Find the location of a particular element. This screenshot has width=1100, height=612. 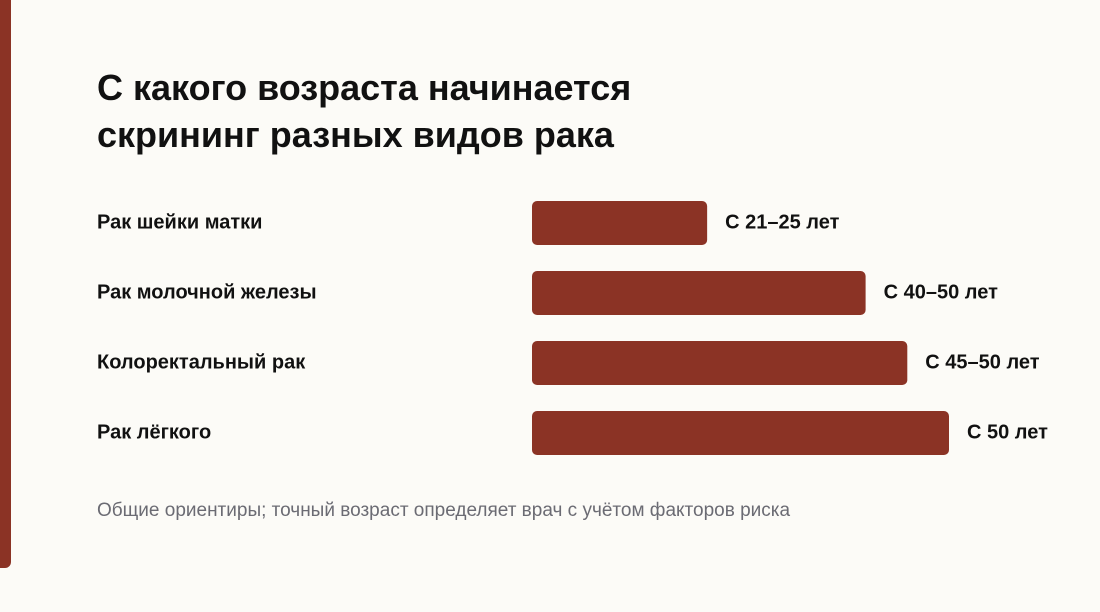

category-label: Рак шейки матки is located at coordinates (179, 222).